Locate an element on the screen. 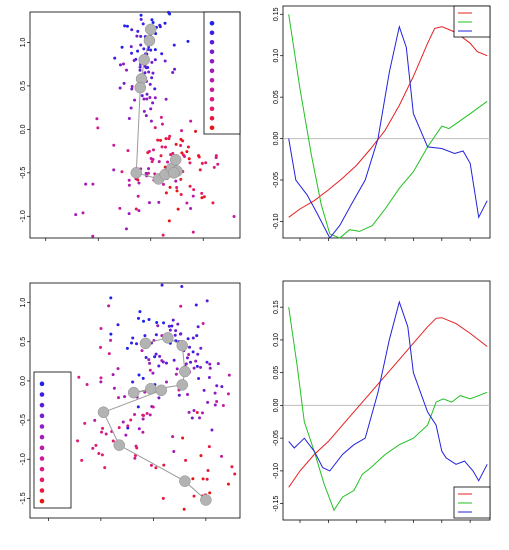 The height and width of the screenshot is (550, 509). y-tick-label: -0.15 is located at coordinates (276, 504).